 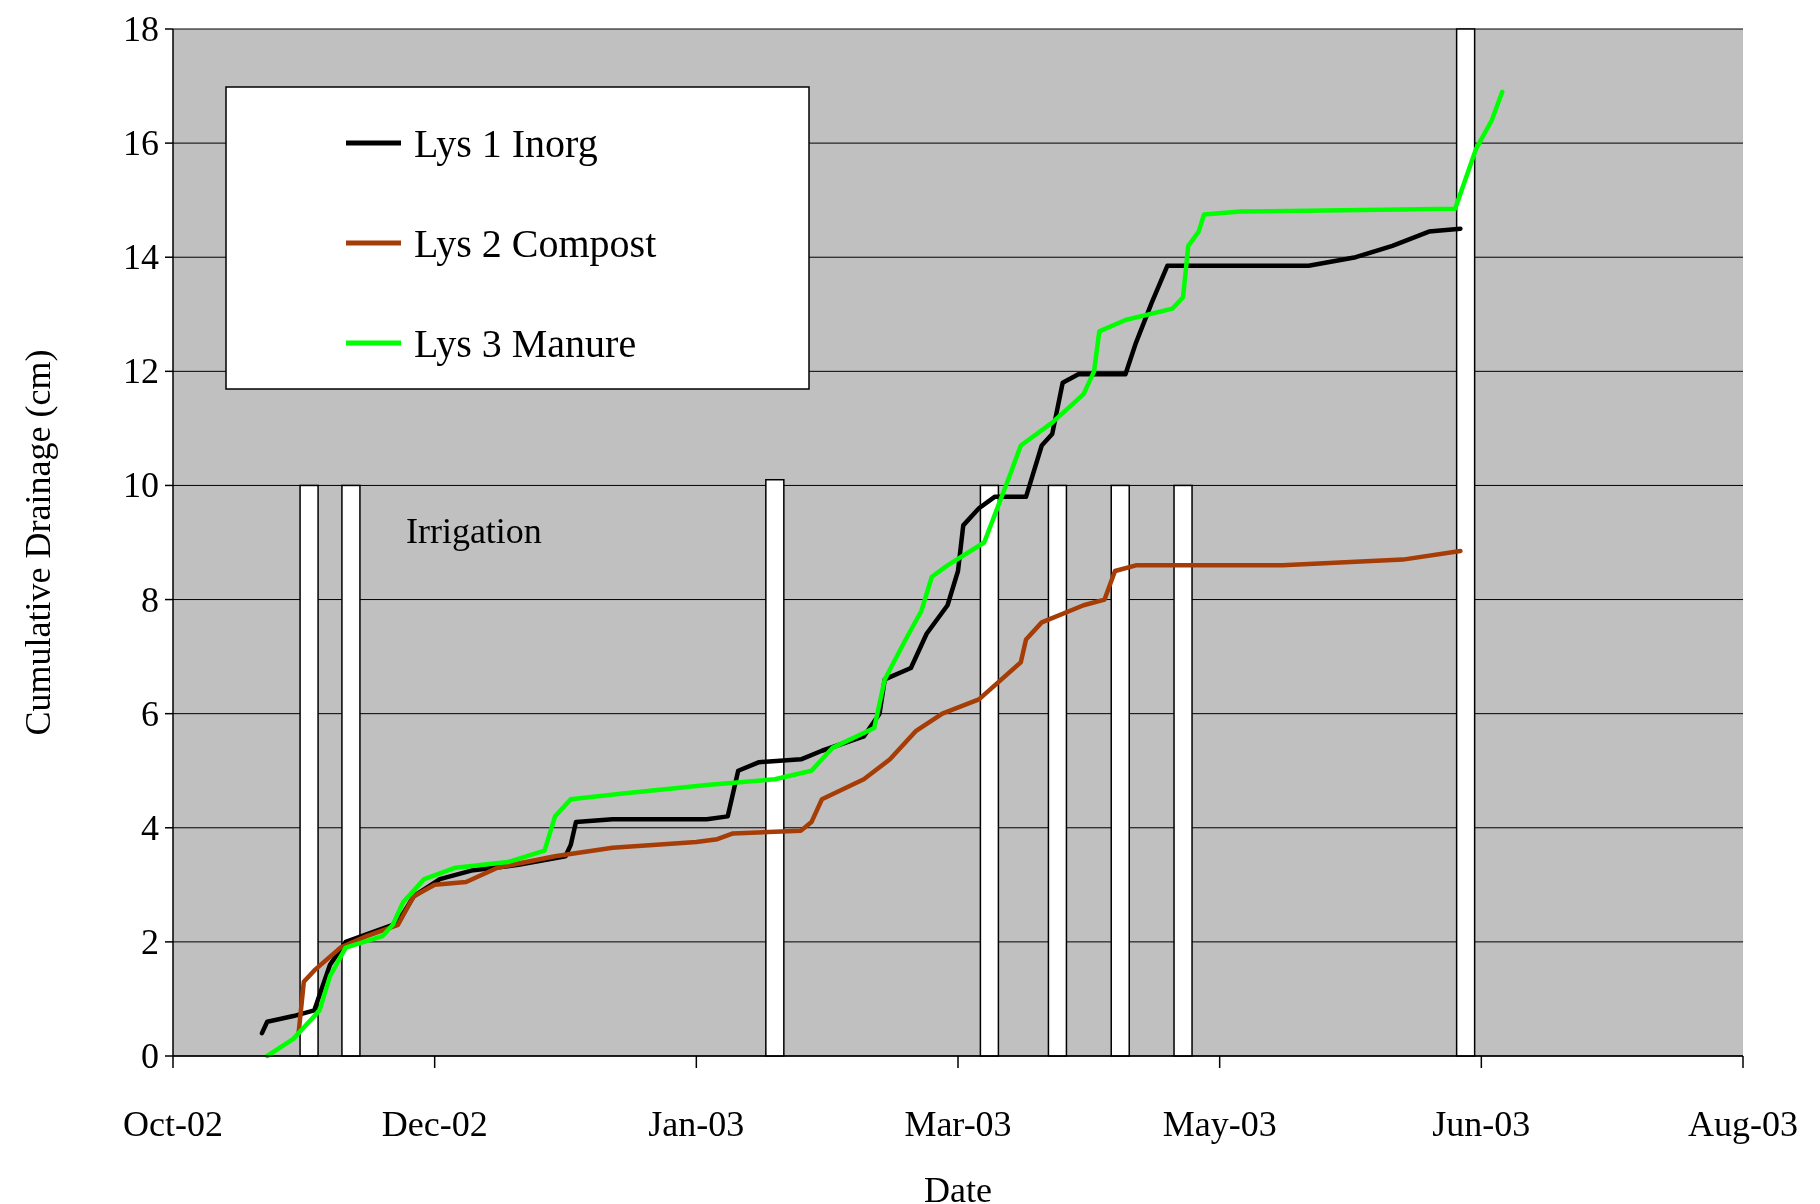 What do you see at coordinates (150, 599) in the screenshot?
I see `y-tick-label: 8` at bounding box center [150, 599].